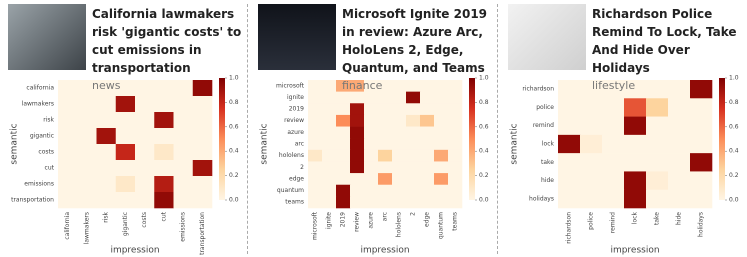  I want to click on y-tick-label: remind, so click(543, 125).